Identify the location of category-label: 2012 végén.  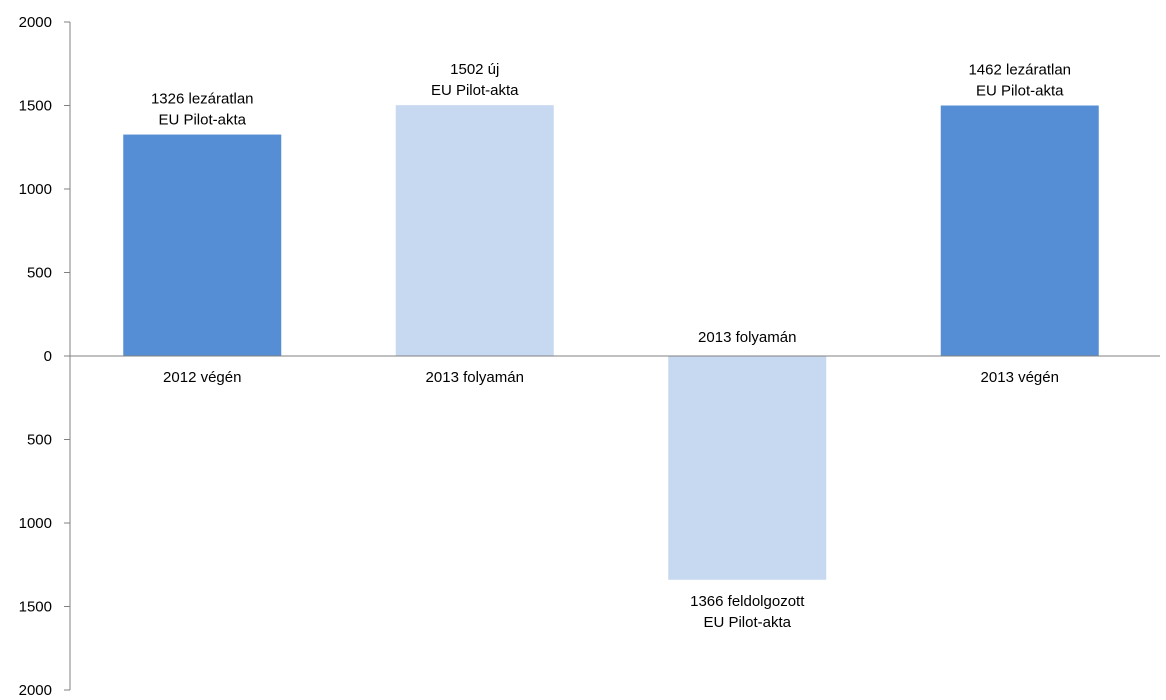
(202, 377).